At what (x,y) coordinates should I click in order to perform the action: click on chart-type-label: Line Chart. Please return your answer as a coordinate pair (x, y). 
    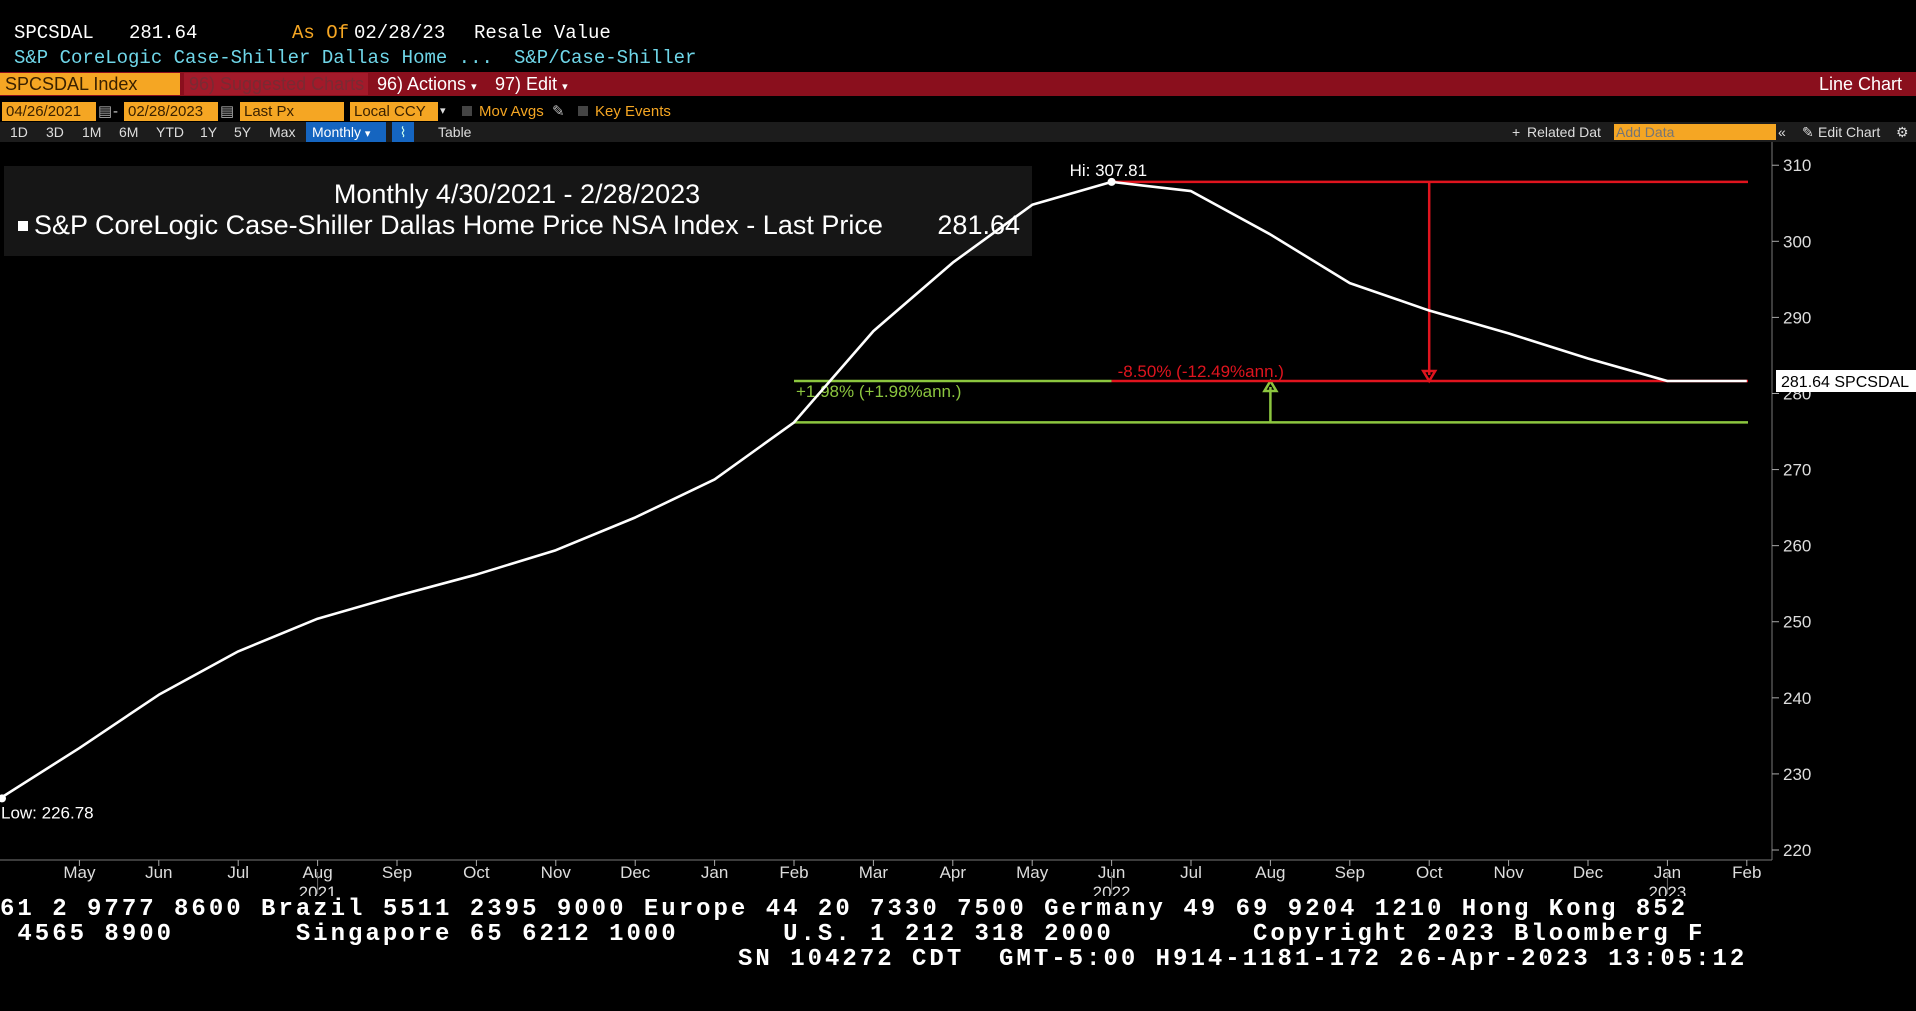
    Looking at the image, I should click on (1860, 84).